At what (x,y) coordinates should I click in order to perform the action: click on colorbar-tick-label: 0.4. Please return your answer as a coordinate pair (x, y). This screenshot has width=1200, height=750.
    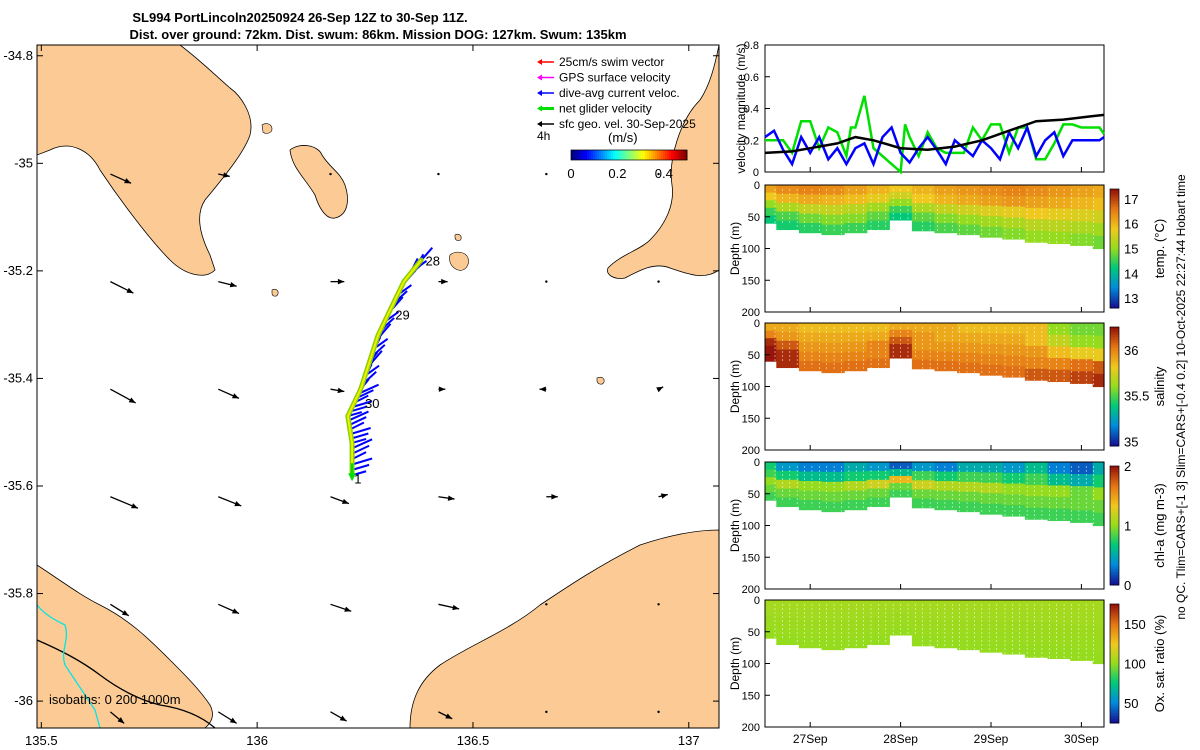
    Looking at the image, I should click on (664, 173).